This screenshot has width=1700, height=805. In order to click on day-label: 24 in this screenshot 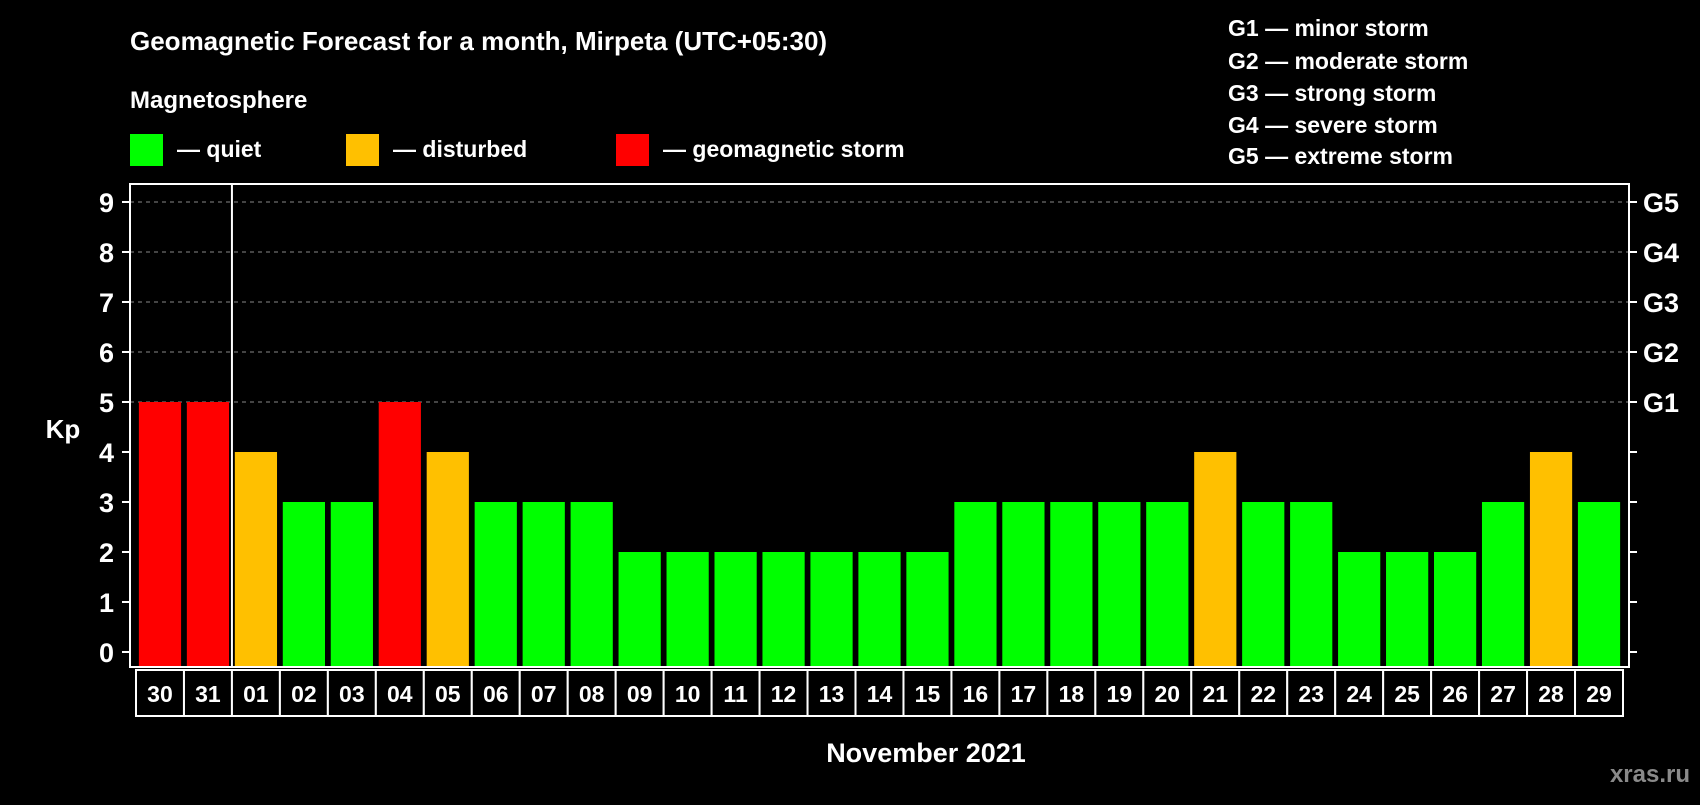, I will do `click(1359, 694)`.